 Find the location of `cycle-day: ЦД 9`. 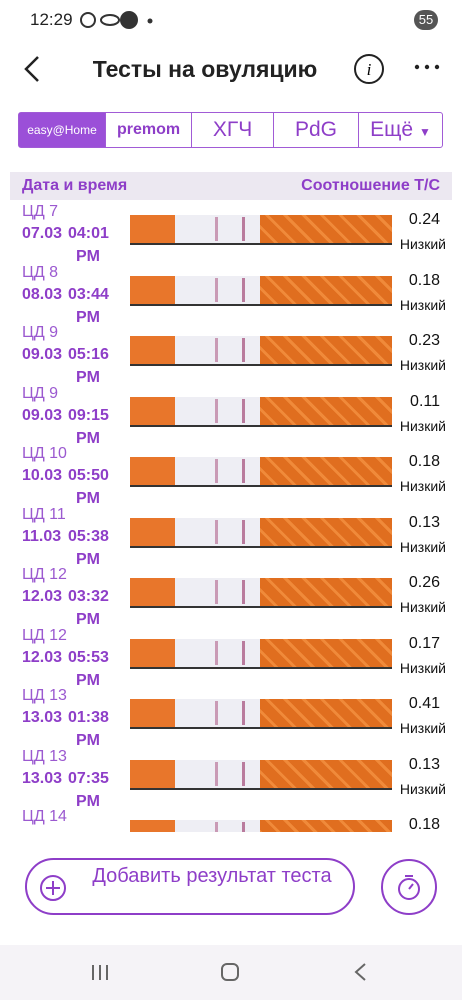

cycle-day: ЦД 9 is located at coordinates (40, 332).